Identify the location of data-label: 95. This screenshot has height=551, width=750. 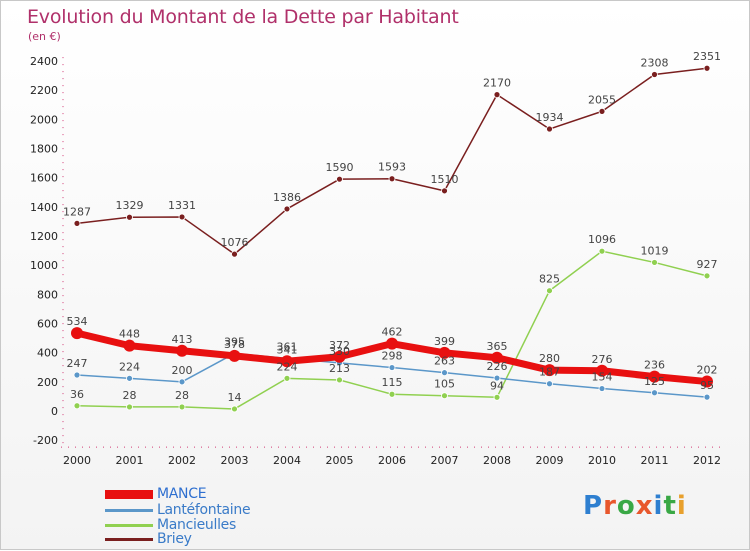
(707, 385).